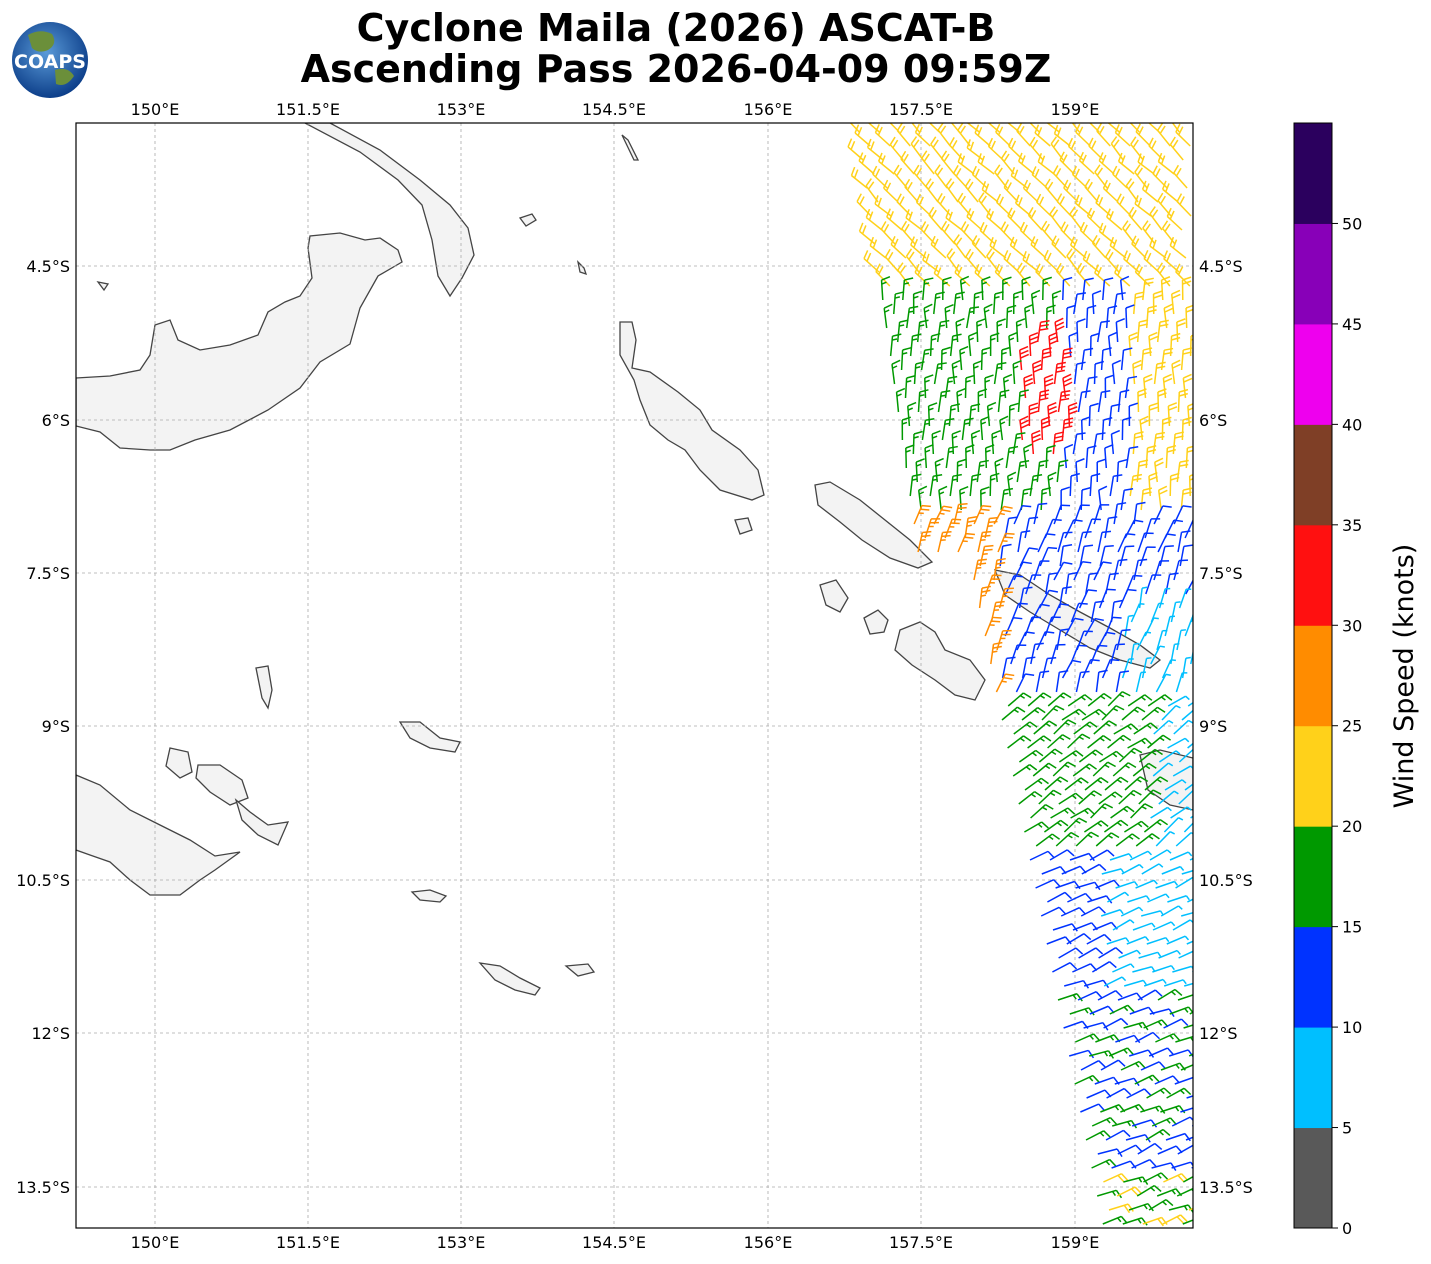 Image resolution: width=1431 pixels, height=1264 pixels. I want to click on landmass-kolombangara, so click(876, 622).